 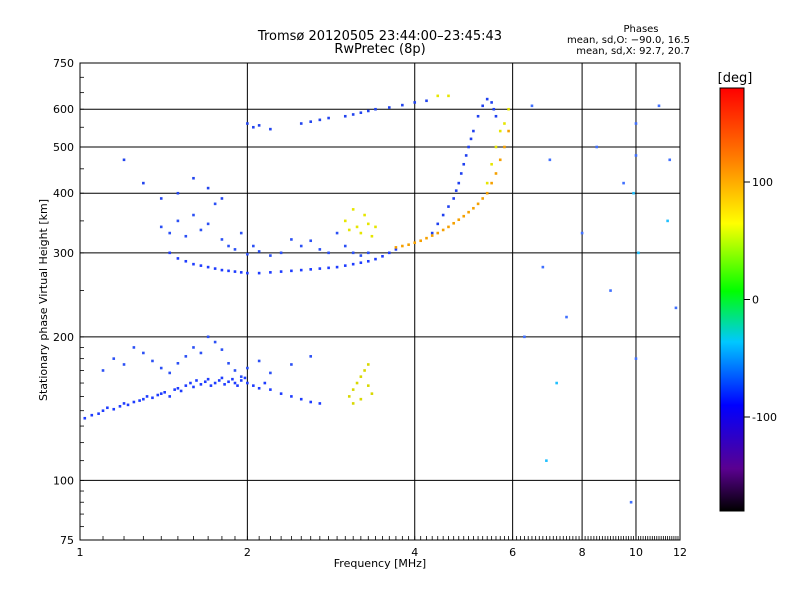 What do you see at coordinates (380, 563) in the screenshot?
I see `x-axis-label: Frequency [MHz]` at bounding box center [380, 563].